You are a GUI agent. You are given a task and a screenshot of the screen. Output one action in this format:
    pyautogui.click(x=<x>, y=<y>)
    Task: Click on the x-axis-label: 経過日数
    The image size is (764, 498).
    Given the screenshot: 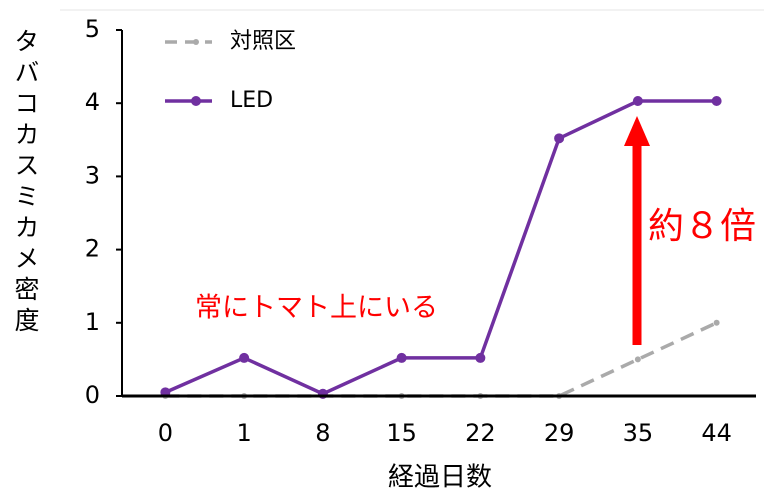 What is the action you would take?
    pyautogui.click(x=440, y=478)
    